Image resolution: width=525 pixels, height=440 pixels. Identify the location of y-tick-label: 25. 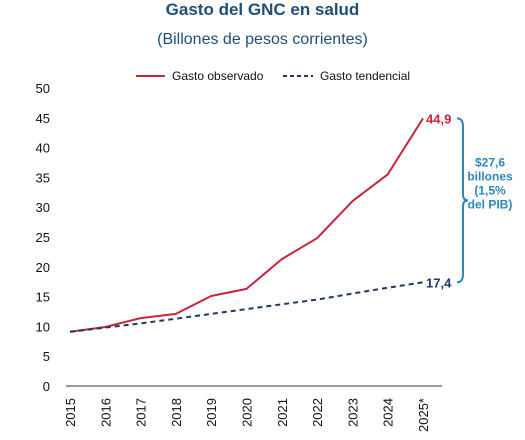
(43, 237).